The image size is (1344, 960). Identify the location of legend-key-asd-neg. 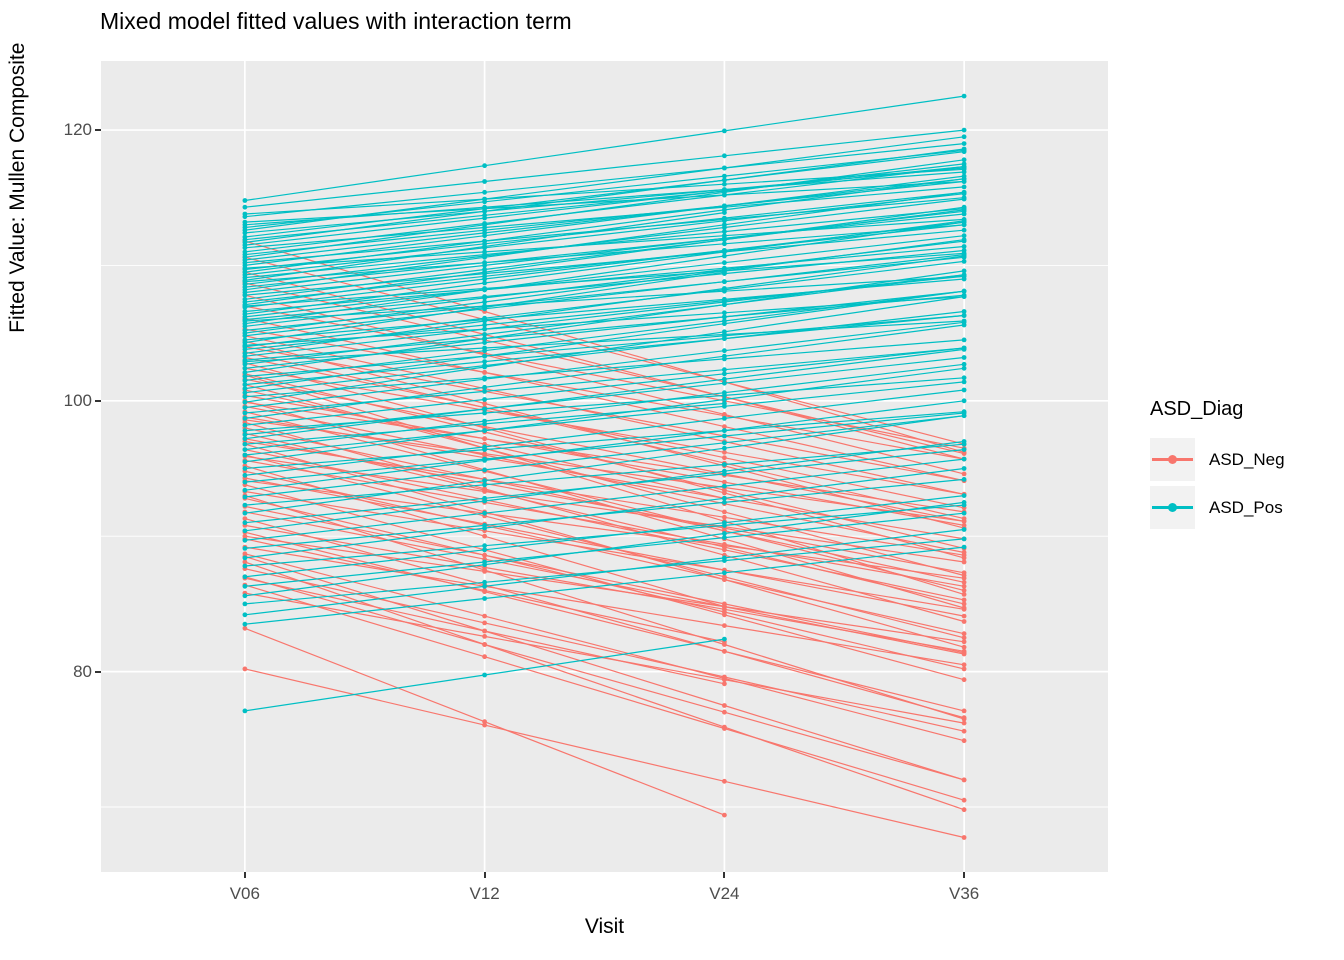
(1172, 459).